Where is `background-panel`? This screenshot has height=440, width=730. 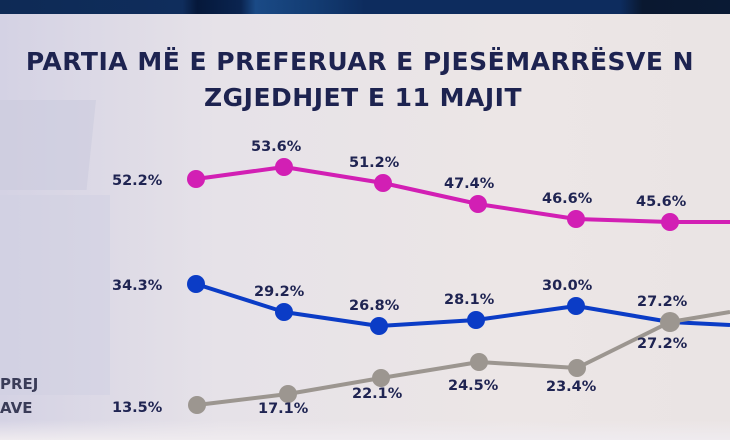 background-panel is located at coordinates (55, 295).